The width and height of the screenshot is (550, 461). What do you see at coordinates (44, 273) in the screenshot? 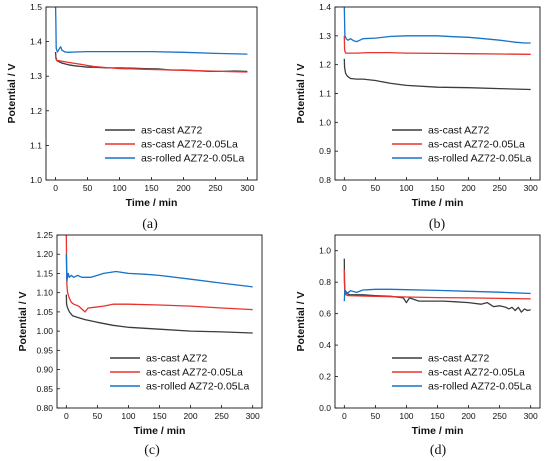
I see `y-tick-label: 1.15` at bounding box center [44, 273].